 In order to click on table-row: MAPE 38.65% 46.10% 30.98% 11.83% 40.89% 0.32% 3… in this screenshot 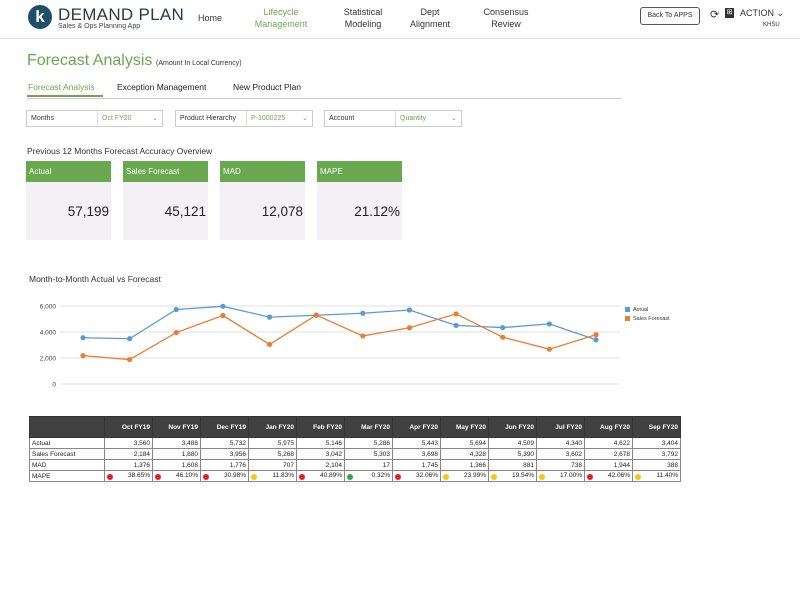, I will do `click(355, 476)`.